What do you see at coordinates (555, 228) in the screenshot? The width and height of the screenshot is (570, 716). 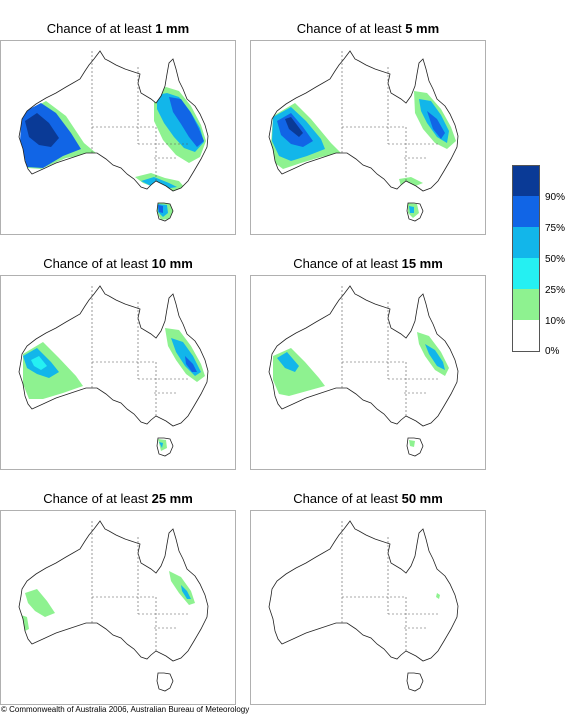 I see `legend-label-75: 75%` at bounding box center [555, 228].